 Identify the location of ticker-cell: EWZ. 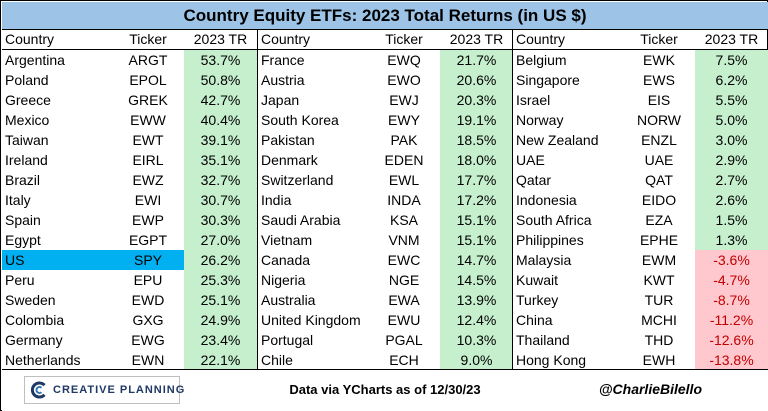
(148, 180).